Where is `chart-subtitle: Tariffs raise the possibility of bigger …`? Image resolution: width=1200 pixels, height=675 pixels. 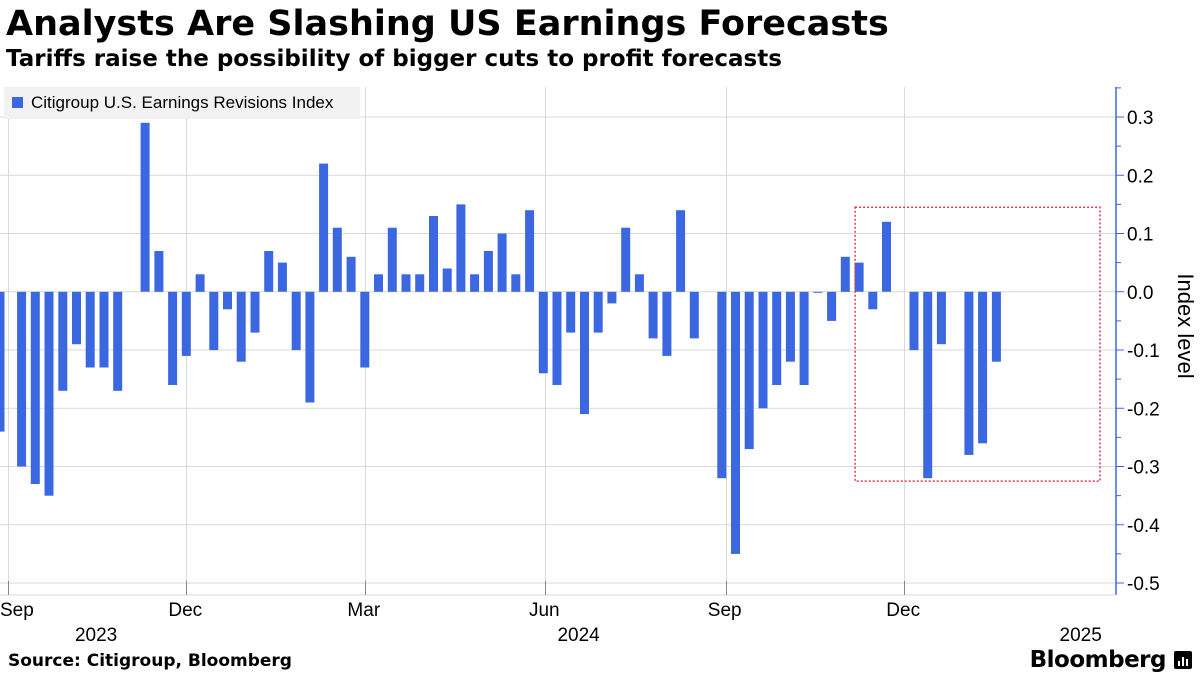
chart-subtitle: Tariffs raise the possibility of bigger … is located at coordinates (394, 59).